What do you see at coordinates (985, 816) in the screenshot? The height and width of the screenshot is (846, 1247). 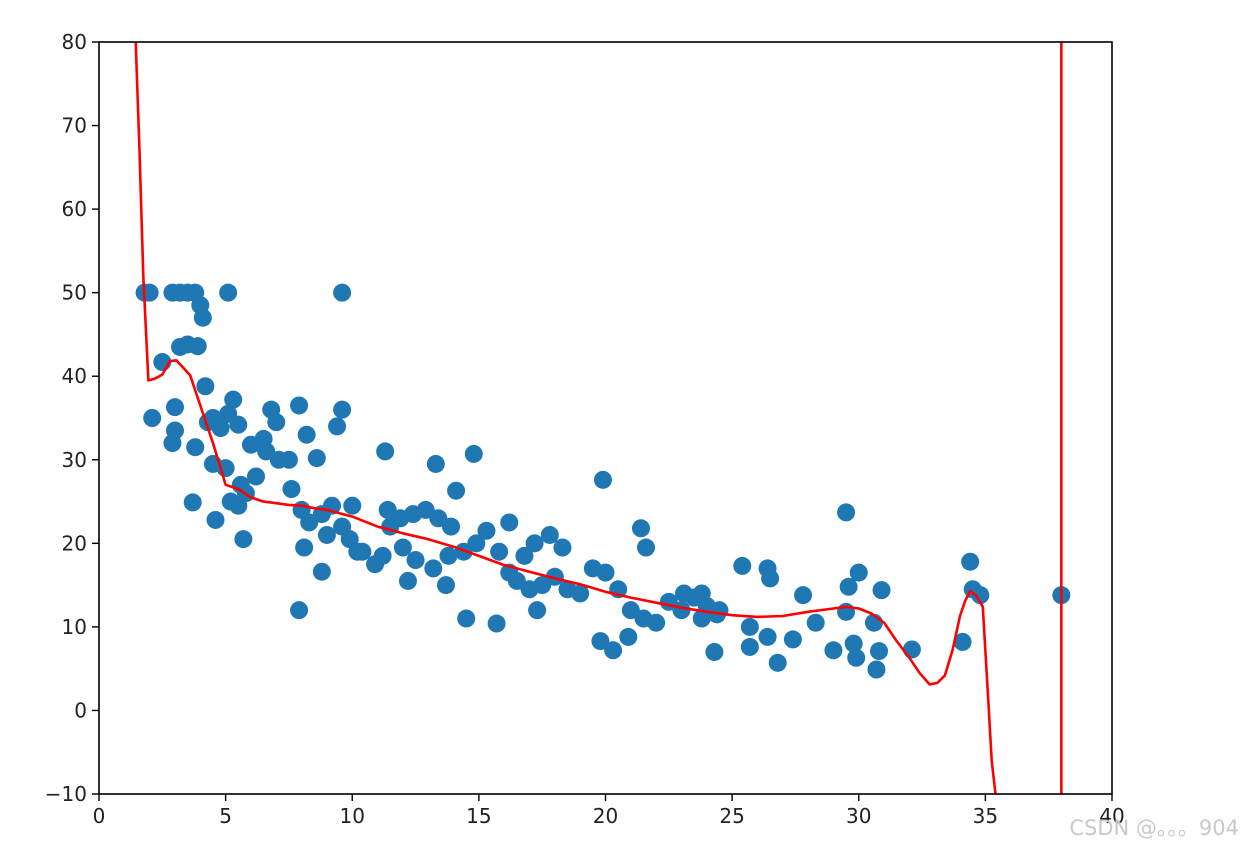 I see `x-tick-label: 35` at bounding box center [985, 816].